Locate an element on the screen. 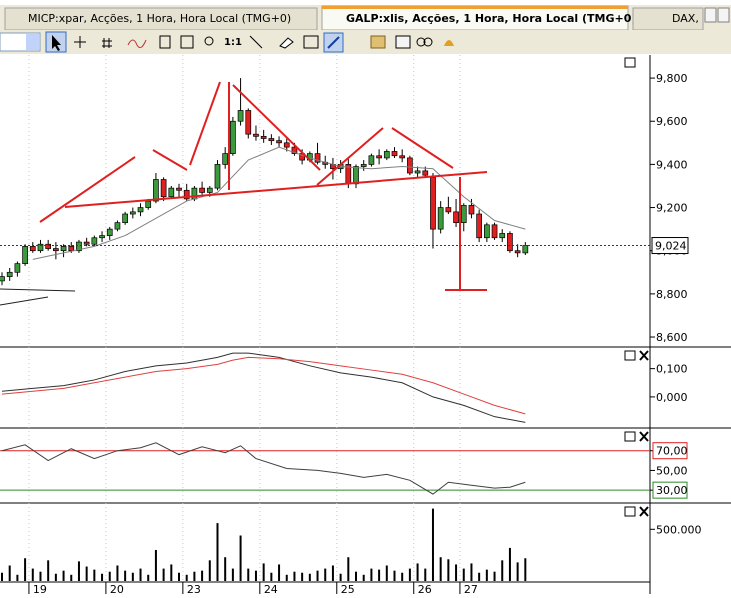 The image size is (731, 598). y-tick-label: 30,00 is located at coordinates (672, 490).